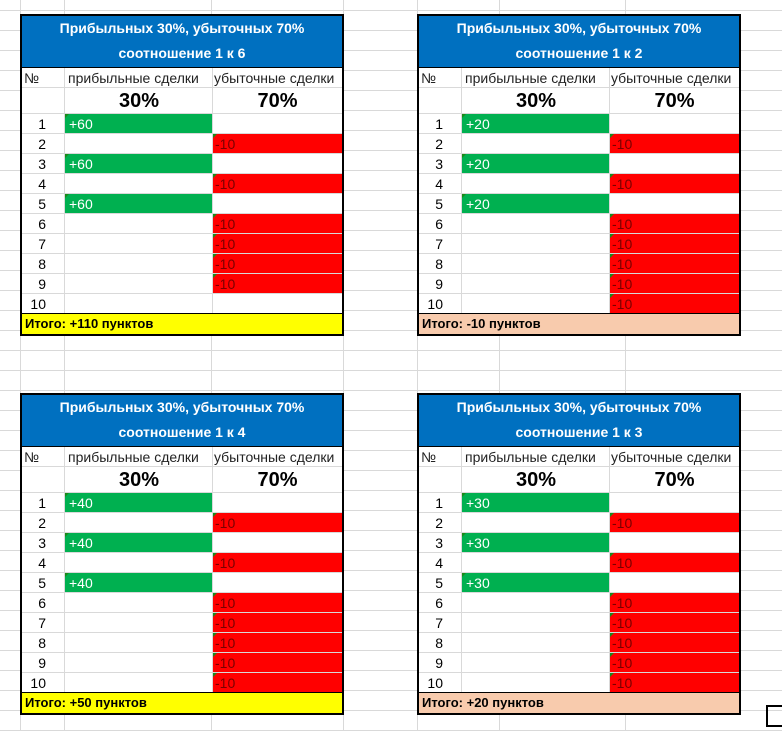 The width and height of the screenshot is (782, 731). What do you see at coordinates (182, 323) in the screenshot?
I see `total-cell: Итого: +110 пунктов` at bounding box center [182, 323].